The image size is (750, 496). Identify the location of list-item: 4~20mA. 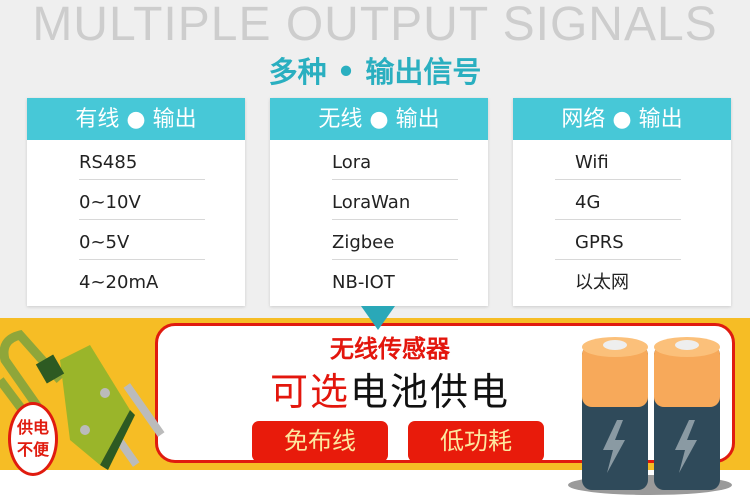
(119, 282).